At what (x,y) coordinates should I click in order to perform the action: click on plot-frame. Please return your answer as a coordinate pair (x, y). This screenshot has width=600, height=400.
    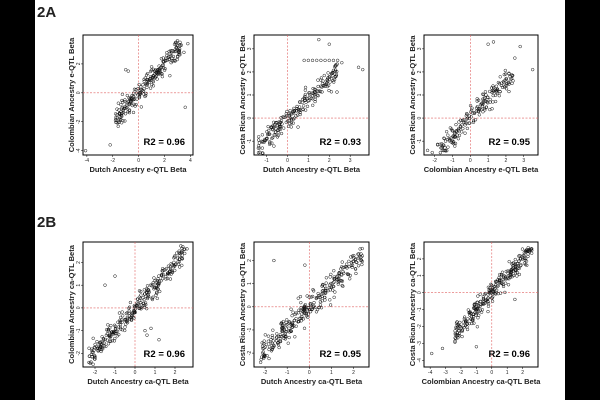
    Looking at the image, I should click on (138, 95).